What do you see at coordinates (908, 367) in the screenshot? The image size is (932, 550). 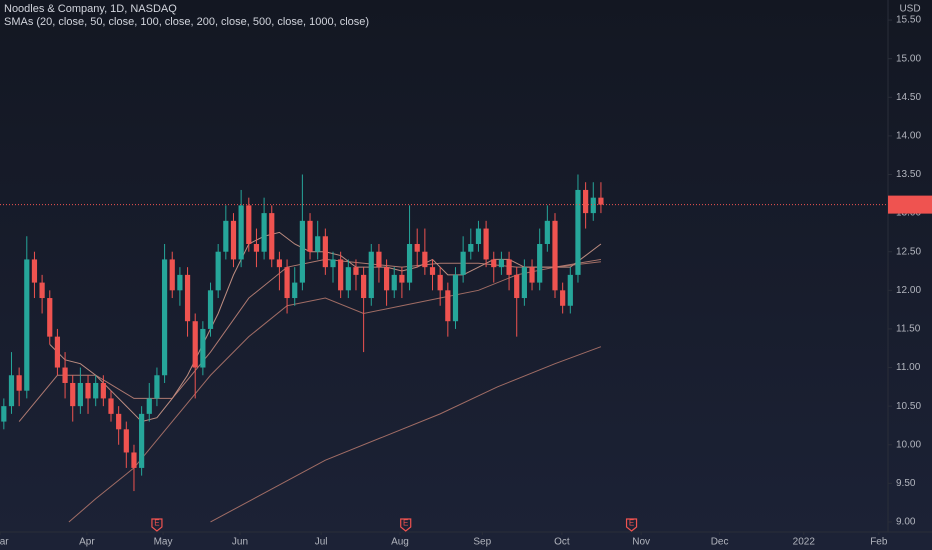 I see `y-tick-label: 11.00` at bounding box center [908, 367].